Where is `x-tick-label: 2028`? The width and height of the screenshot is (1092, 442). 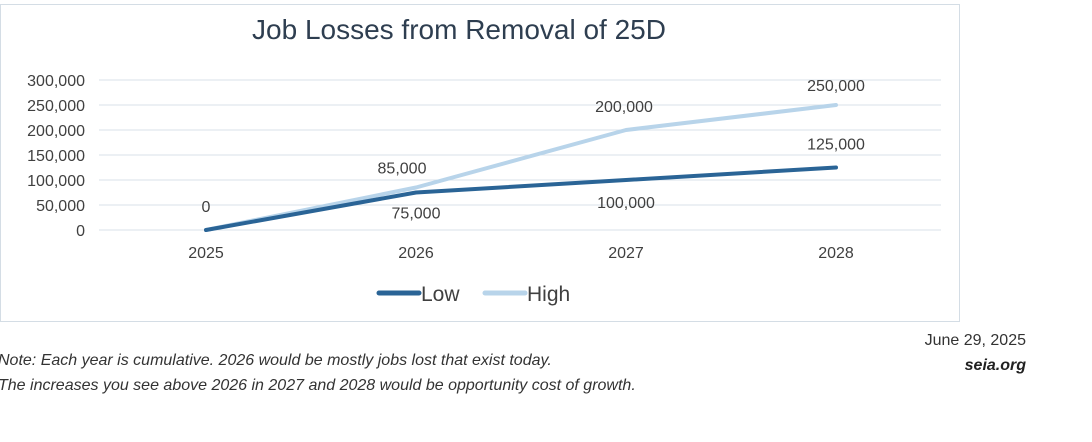
x-tick-label: 2028 is located at coordinates (836, 253).